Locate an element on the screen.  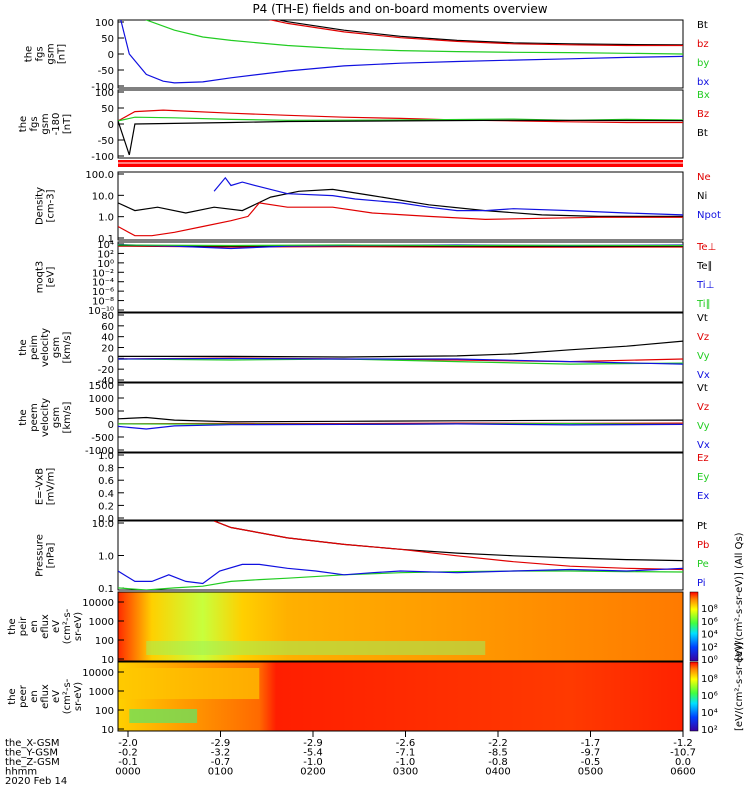
date-label: 2020 Feb 14 is located at coordinates (36, 781).